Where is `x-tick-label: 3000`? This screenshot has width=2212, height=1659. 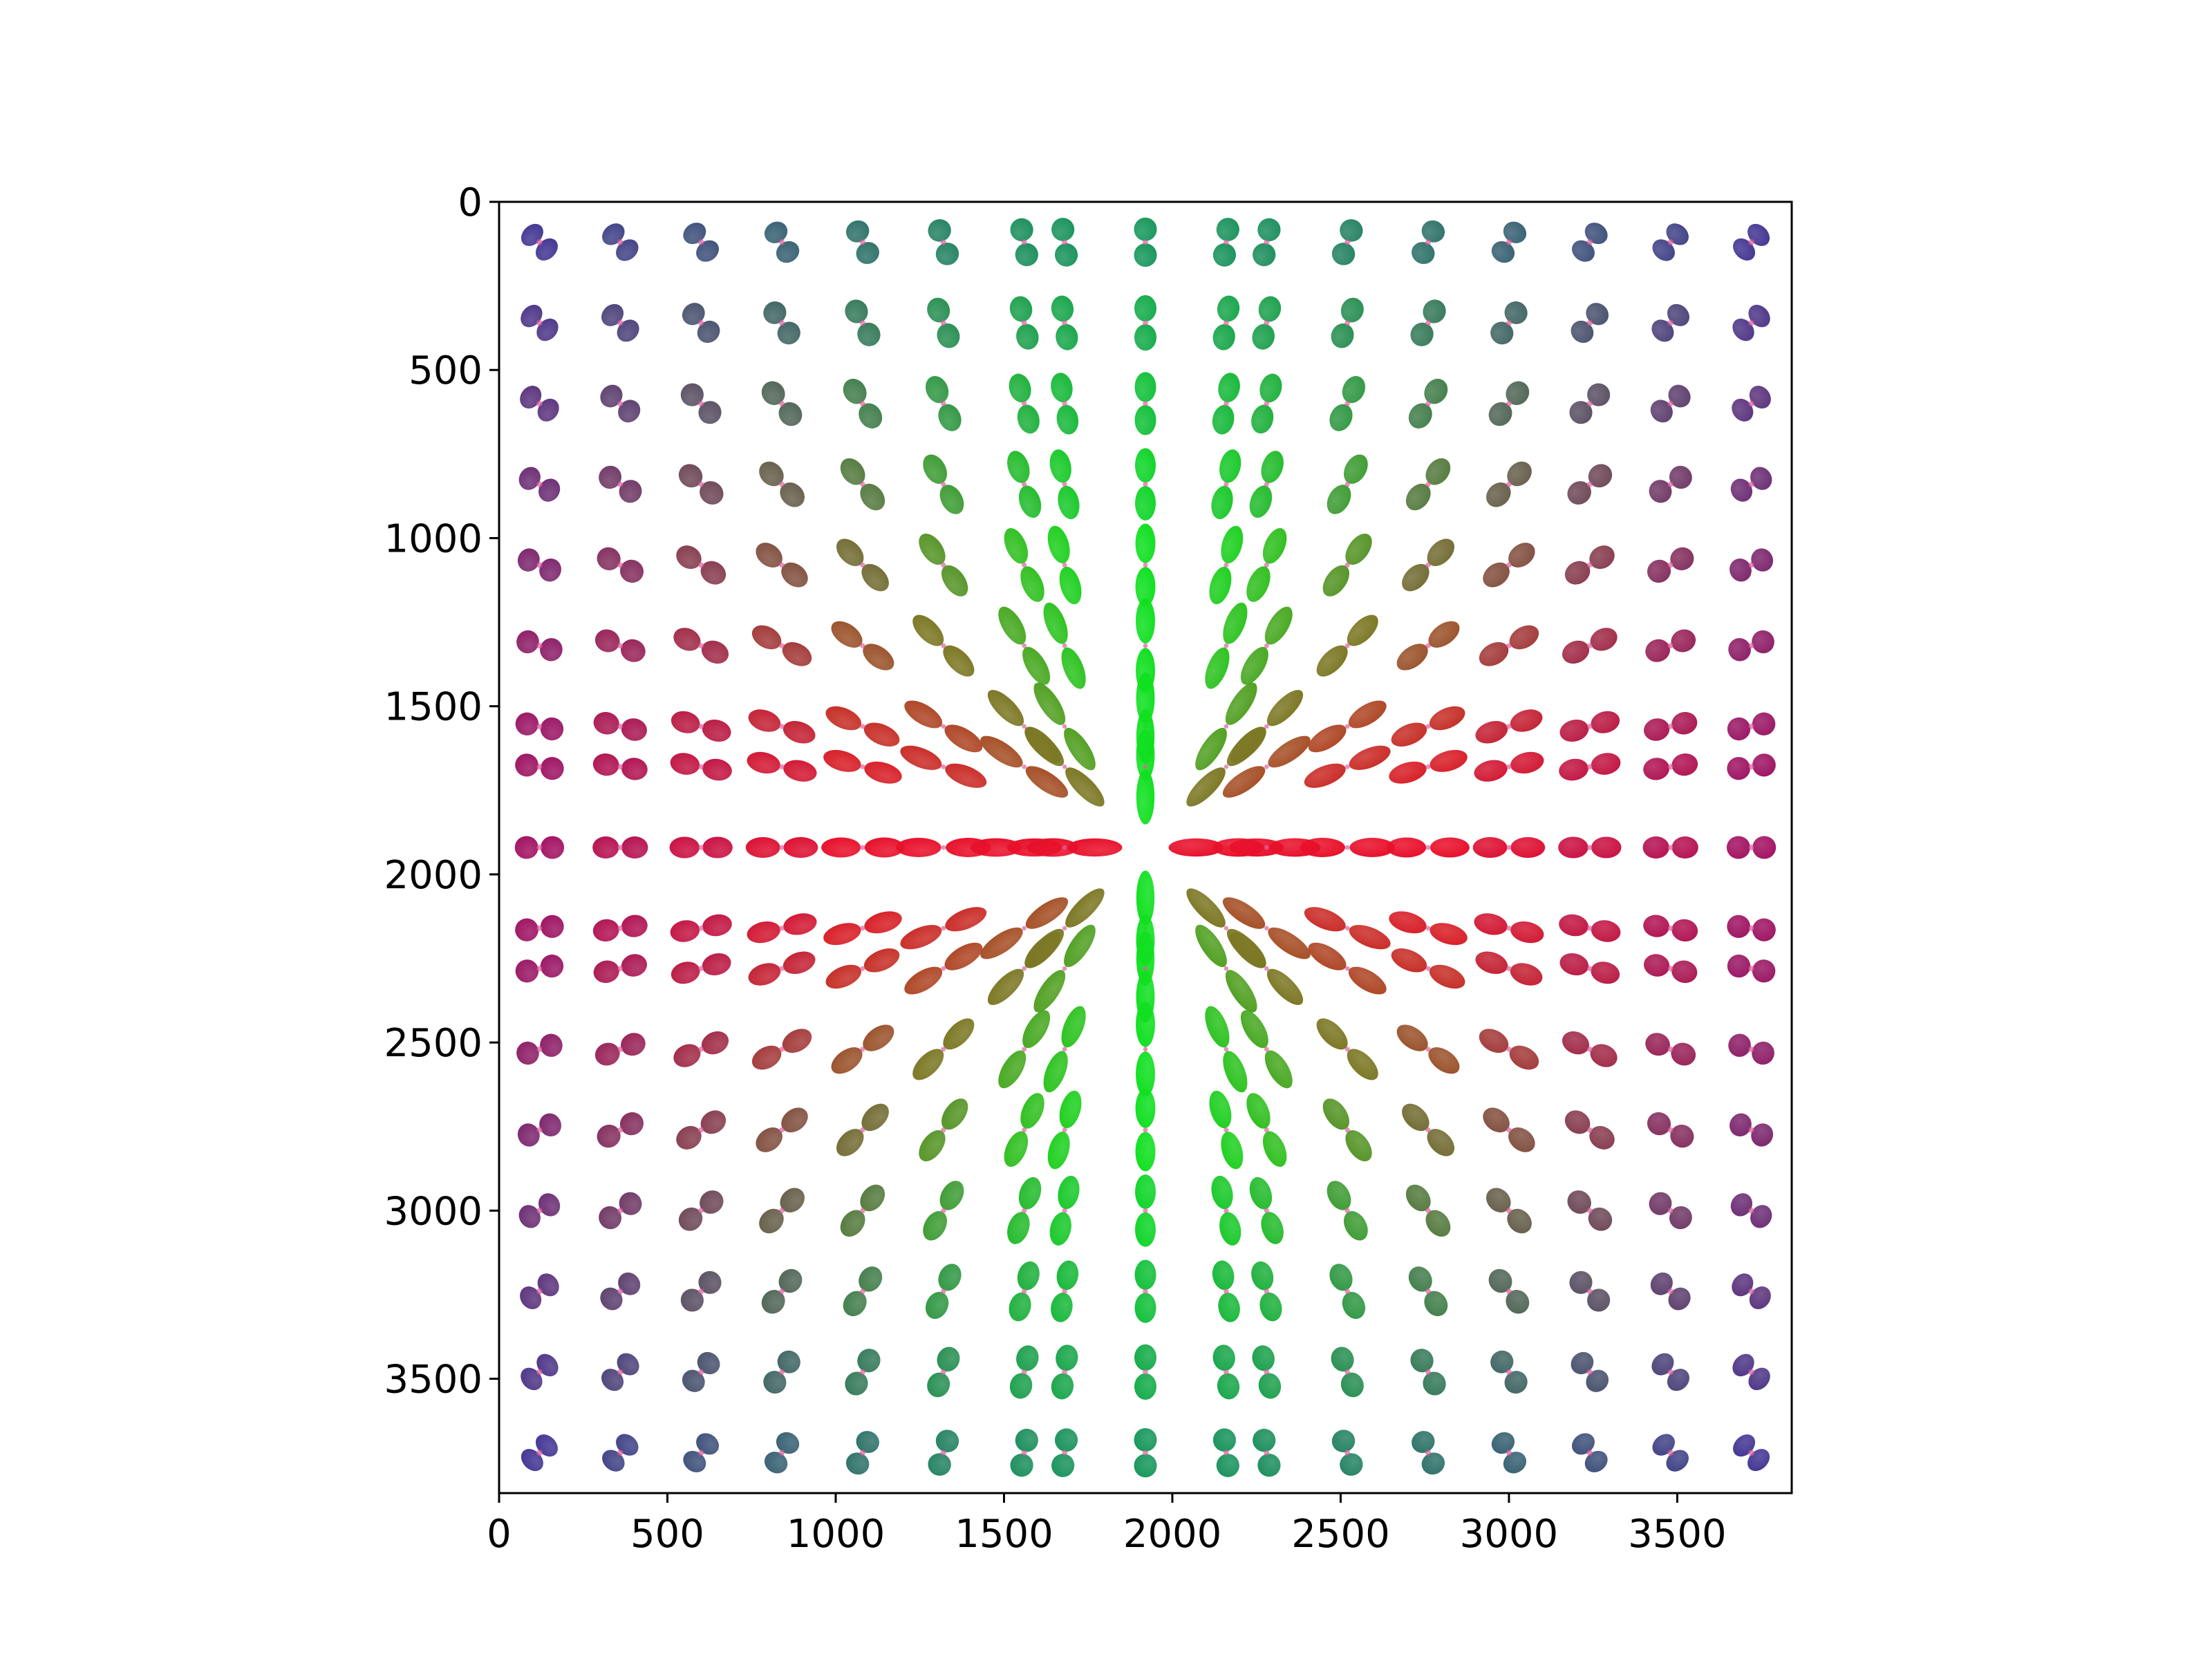
x-tick-label: 3000 is located at coordinates (1509, 1535).